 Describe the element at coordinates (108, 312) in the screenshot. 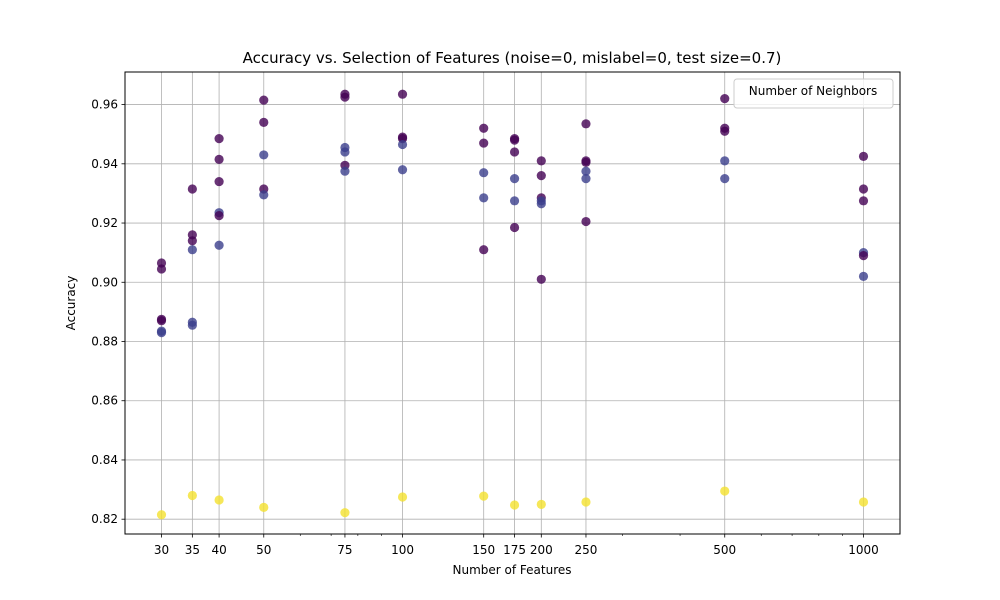

I see `y-axis-ticks: 0.82 0.84 0.86 0.88 0.90 0.92 0.94 0.96` at that location.